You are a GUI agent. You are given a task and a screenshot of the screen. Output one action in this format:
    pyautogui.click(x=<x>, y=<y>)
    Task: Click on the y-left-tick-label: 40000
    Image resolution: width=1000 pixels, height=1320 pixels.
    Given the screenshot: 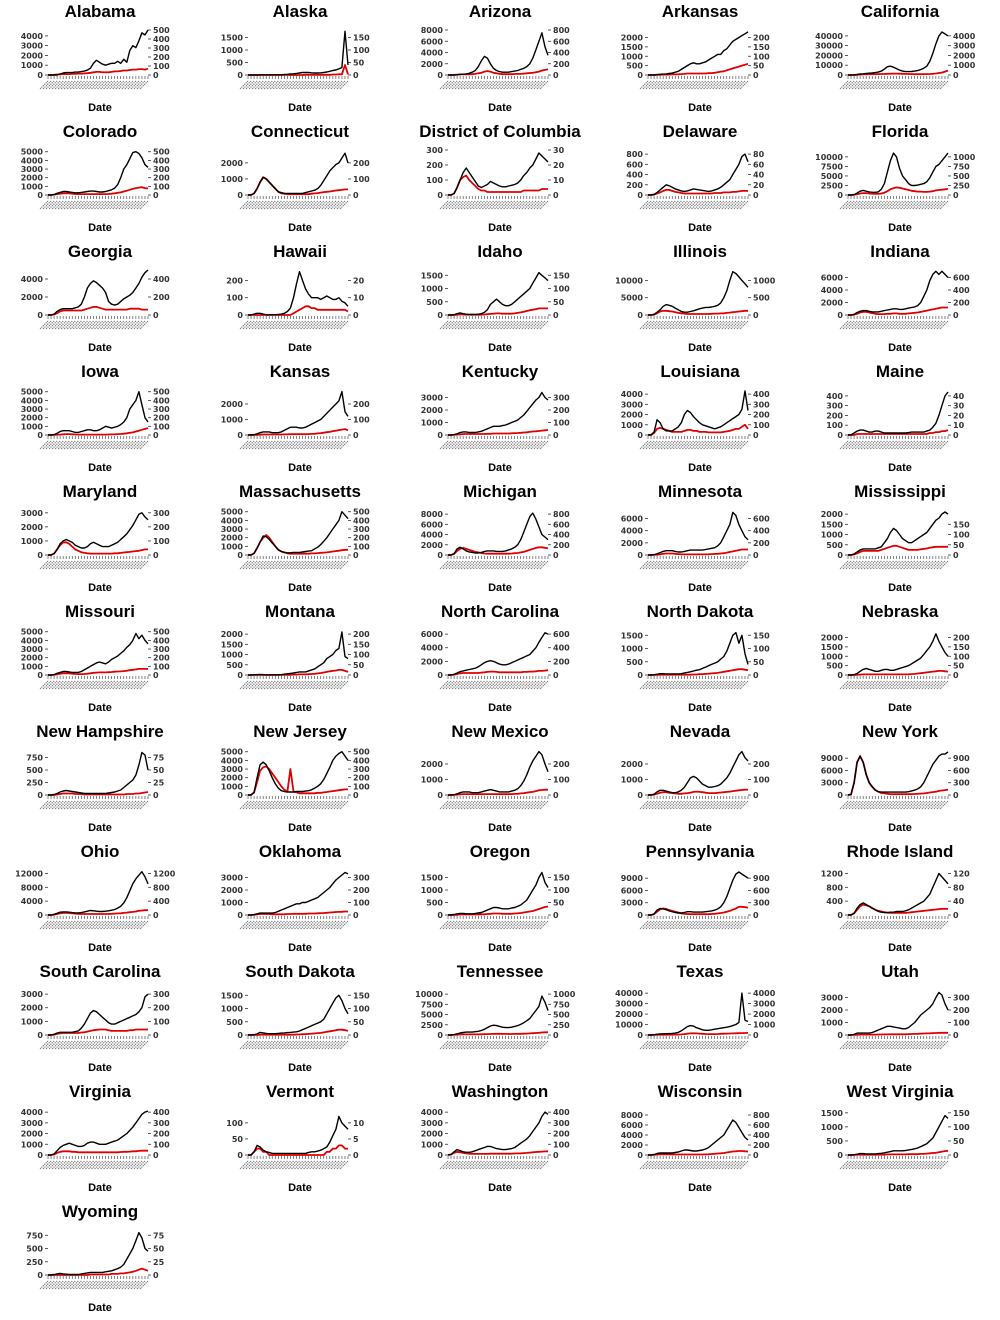 What is the action you would take?
    pyautogui.click(x=829, y=36)
    